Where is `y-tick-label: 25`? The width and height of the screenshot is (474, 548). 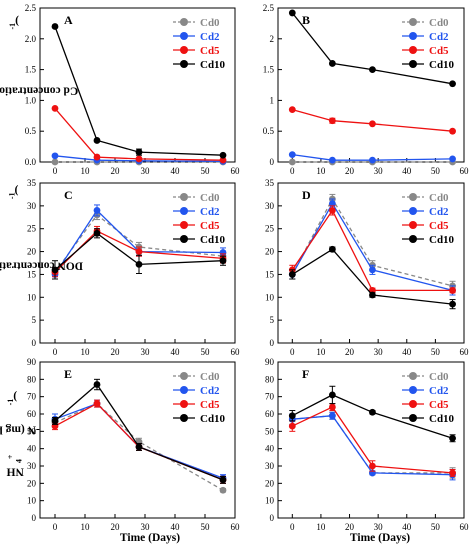
y-tick-label: 25 is located at coordinates (32, 229).